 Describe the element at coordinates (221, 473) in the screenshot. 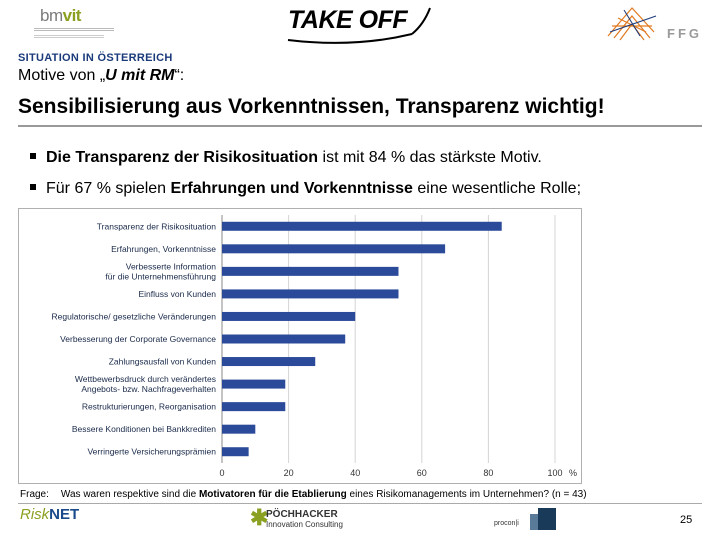

I see `x-tick-label: 0` at that location.